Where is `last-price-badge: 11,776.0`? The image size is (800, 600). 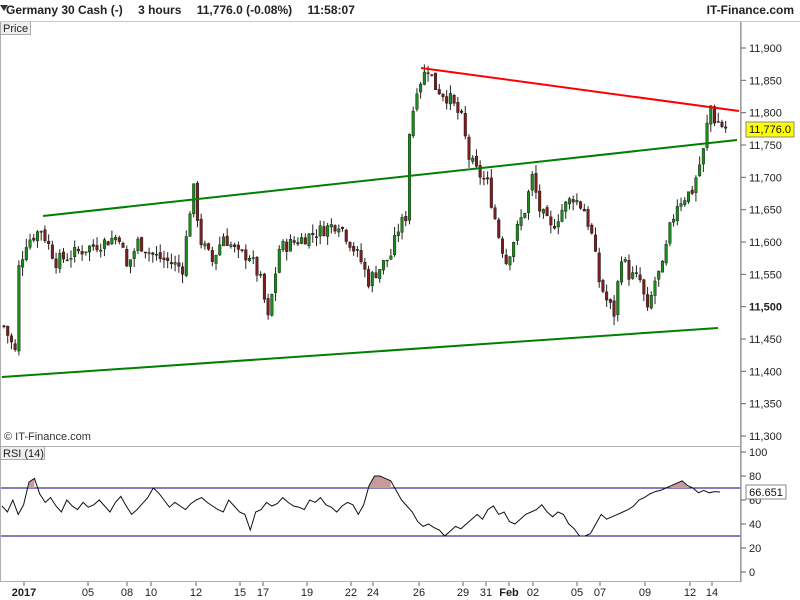
last-price-badge: 11,776.0 is located at coordinates (770, 129).